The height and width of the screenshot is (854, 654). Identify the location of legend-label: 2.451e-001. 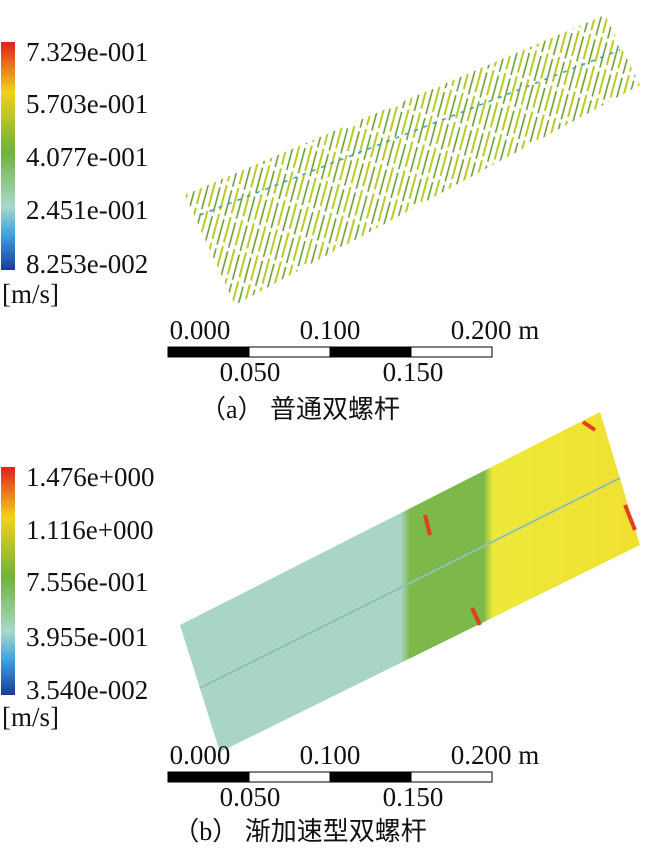
(87, 210).